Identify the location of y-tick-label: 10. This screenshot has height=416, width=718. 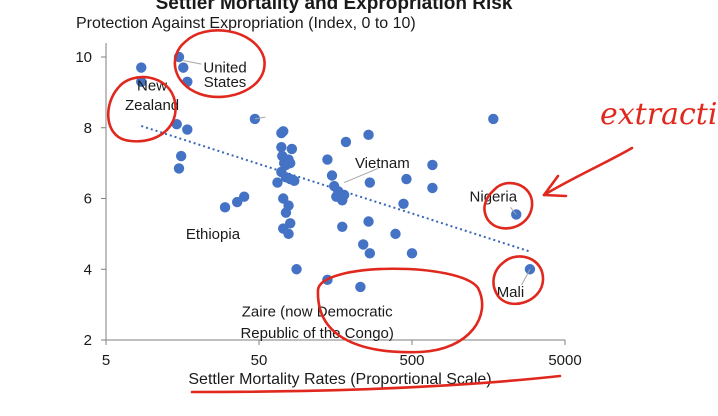
(83, 57).